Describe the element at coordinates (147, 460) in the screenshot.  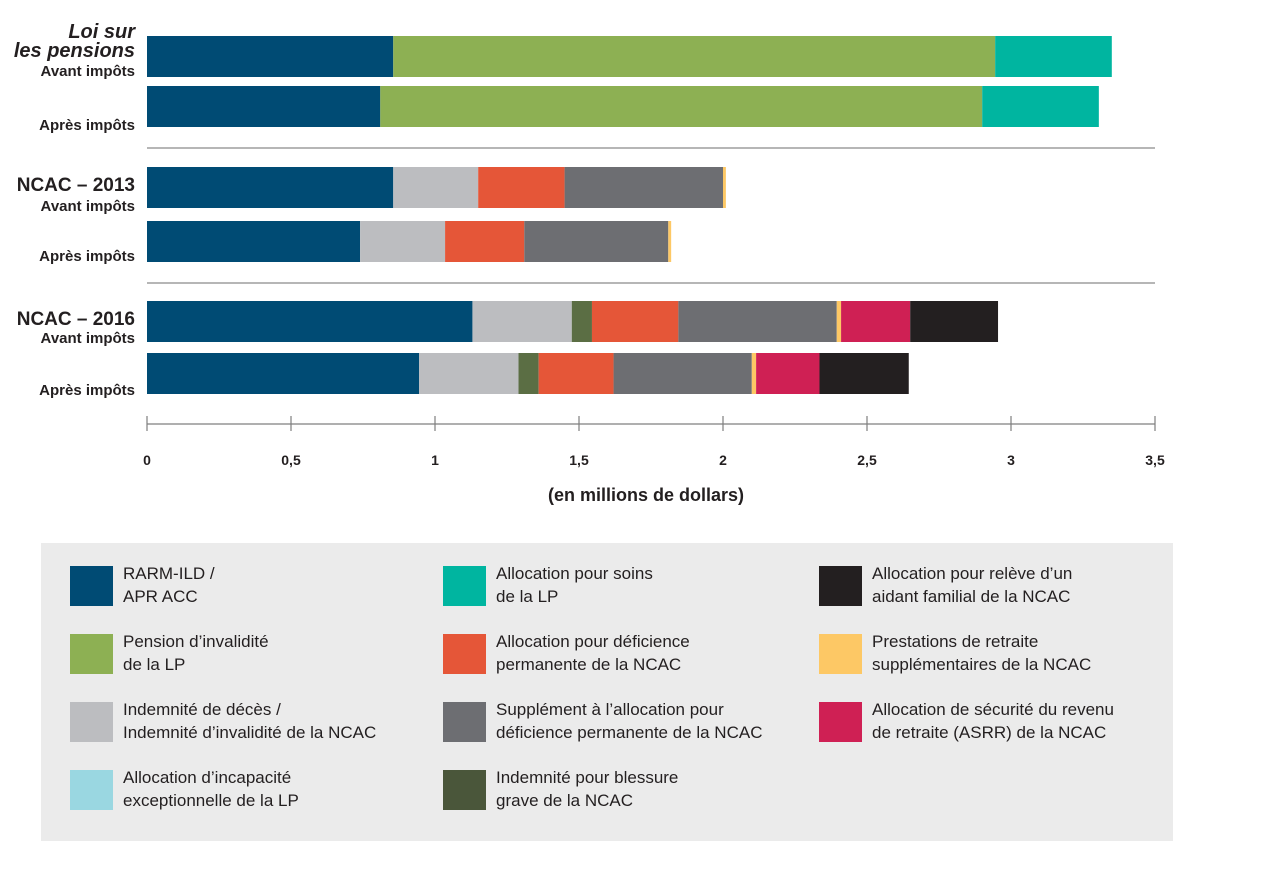
I see `x-tick-label: 0` at that location.